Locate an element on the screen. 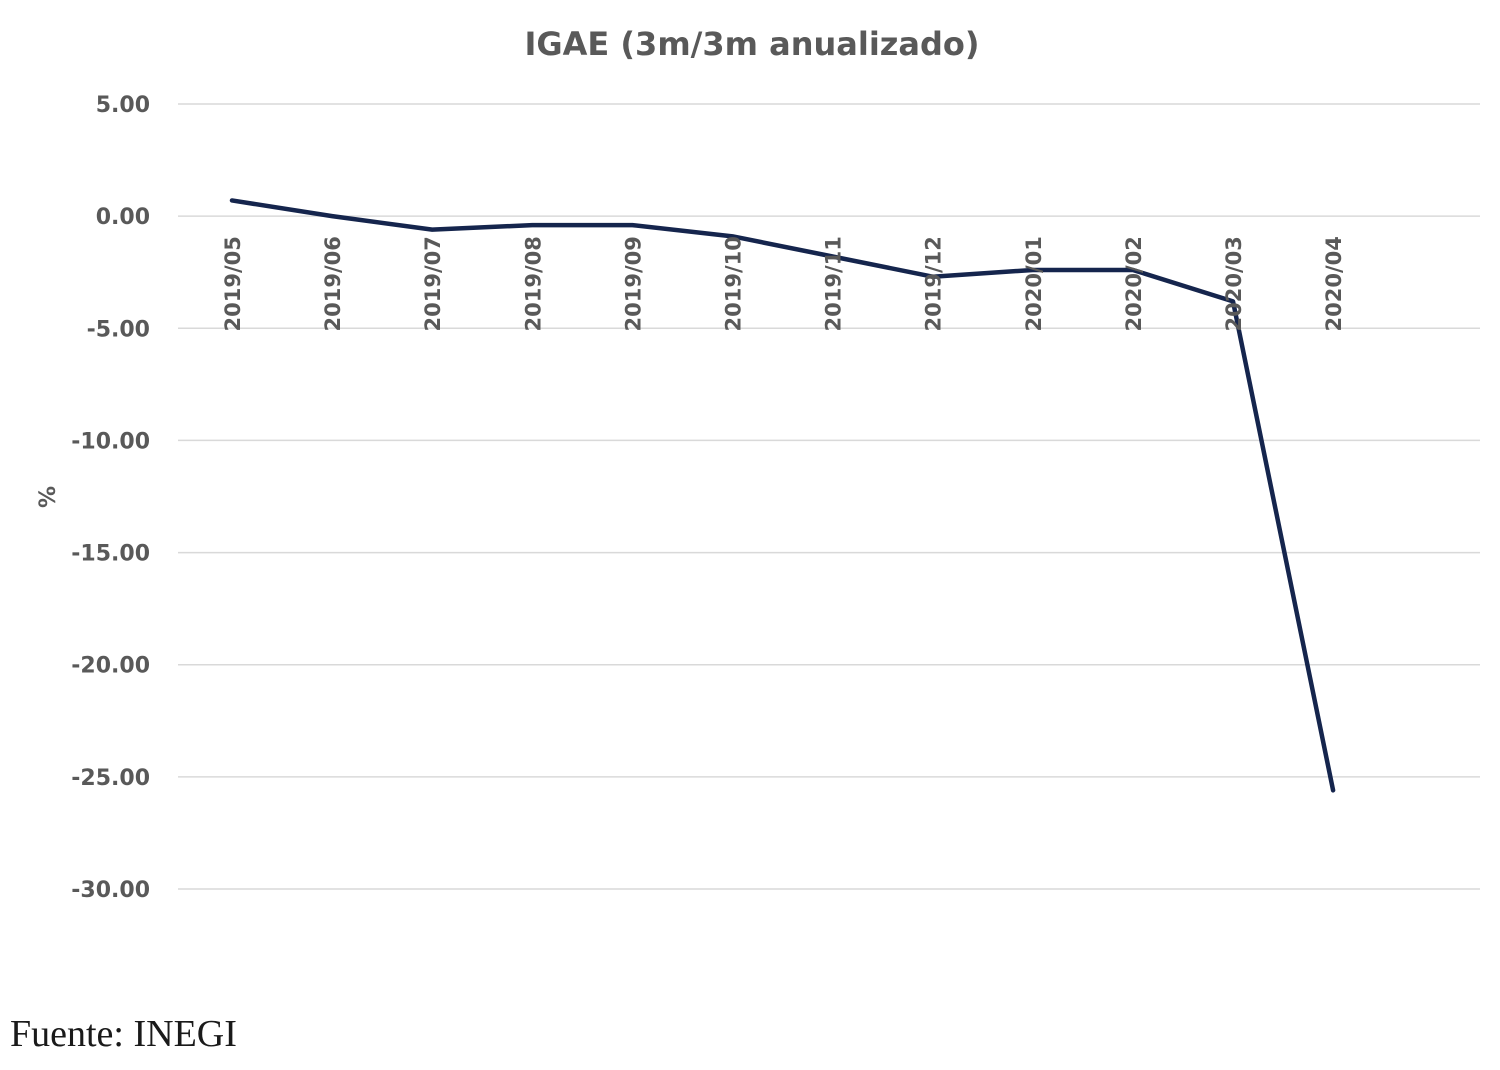 Image resolution: width=1500 pixels, height=1070 pixels. y-tick-label: -15.00 is located at coordinates (110, 554).